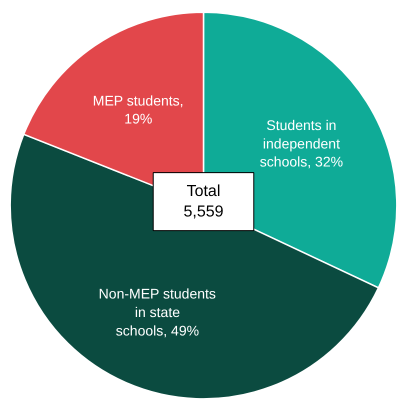 The image size is (406, 412). Describe the element at coordinates (302, 143) in the screenshot. I see `slice-label: Students in independent schools, 32%` at that location.